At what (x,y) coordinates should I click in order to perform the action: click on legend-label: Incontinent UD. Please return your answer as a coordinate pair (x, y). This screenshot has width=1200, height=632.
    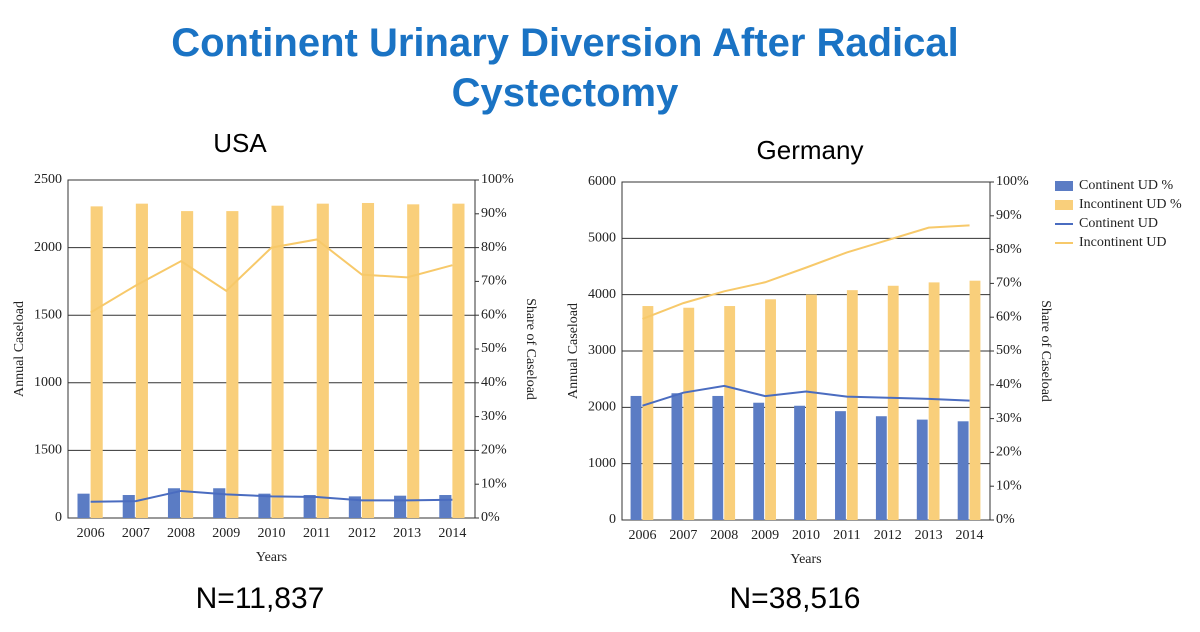
    Looking at the image, I should click on (1122, 242).